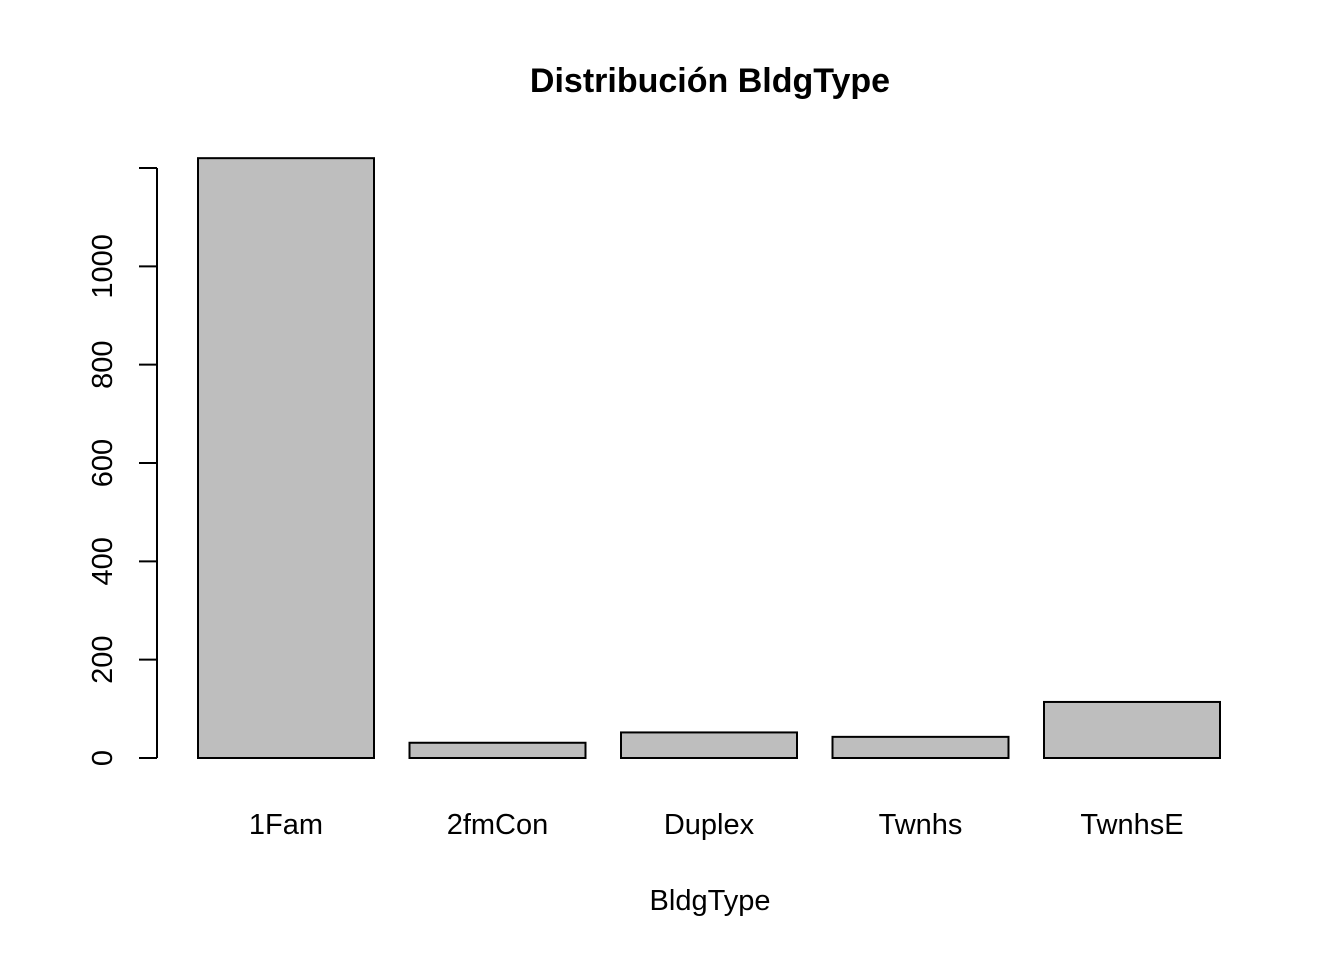 This screenshot has height=960, width=1344. I want to click on bar-1fam, so click(286, 458).